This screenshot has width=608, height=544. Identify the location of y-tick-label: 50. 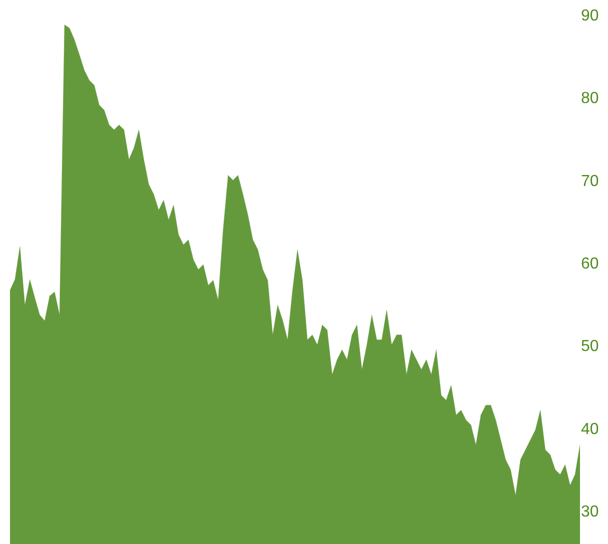
(590, 347).